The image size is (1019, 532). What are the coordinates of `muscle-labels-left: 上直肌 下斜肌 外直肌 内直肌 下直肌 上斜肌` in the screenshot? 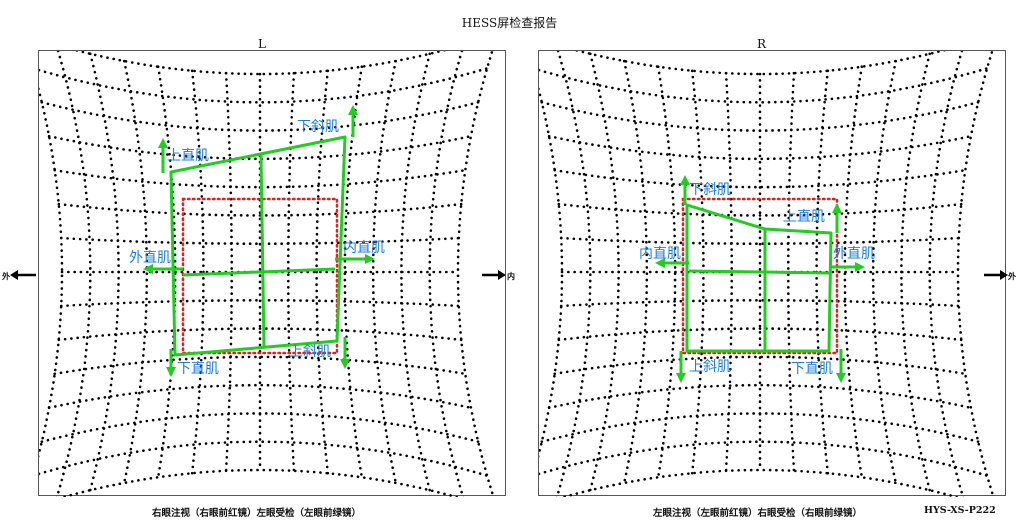 It's located at (257, 248).